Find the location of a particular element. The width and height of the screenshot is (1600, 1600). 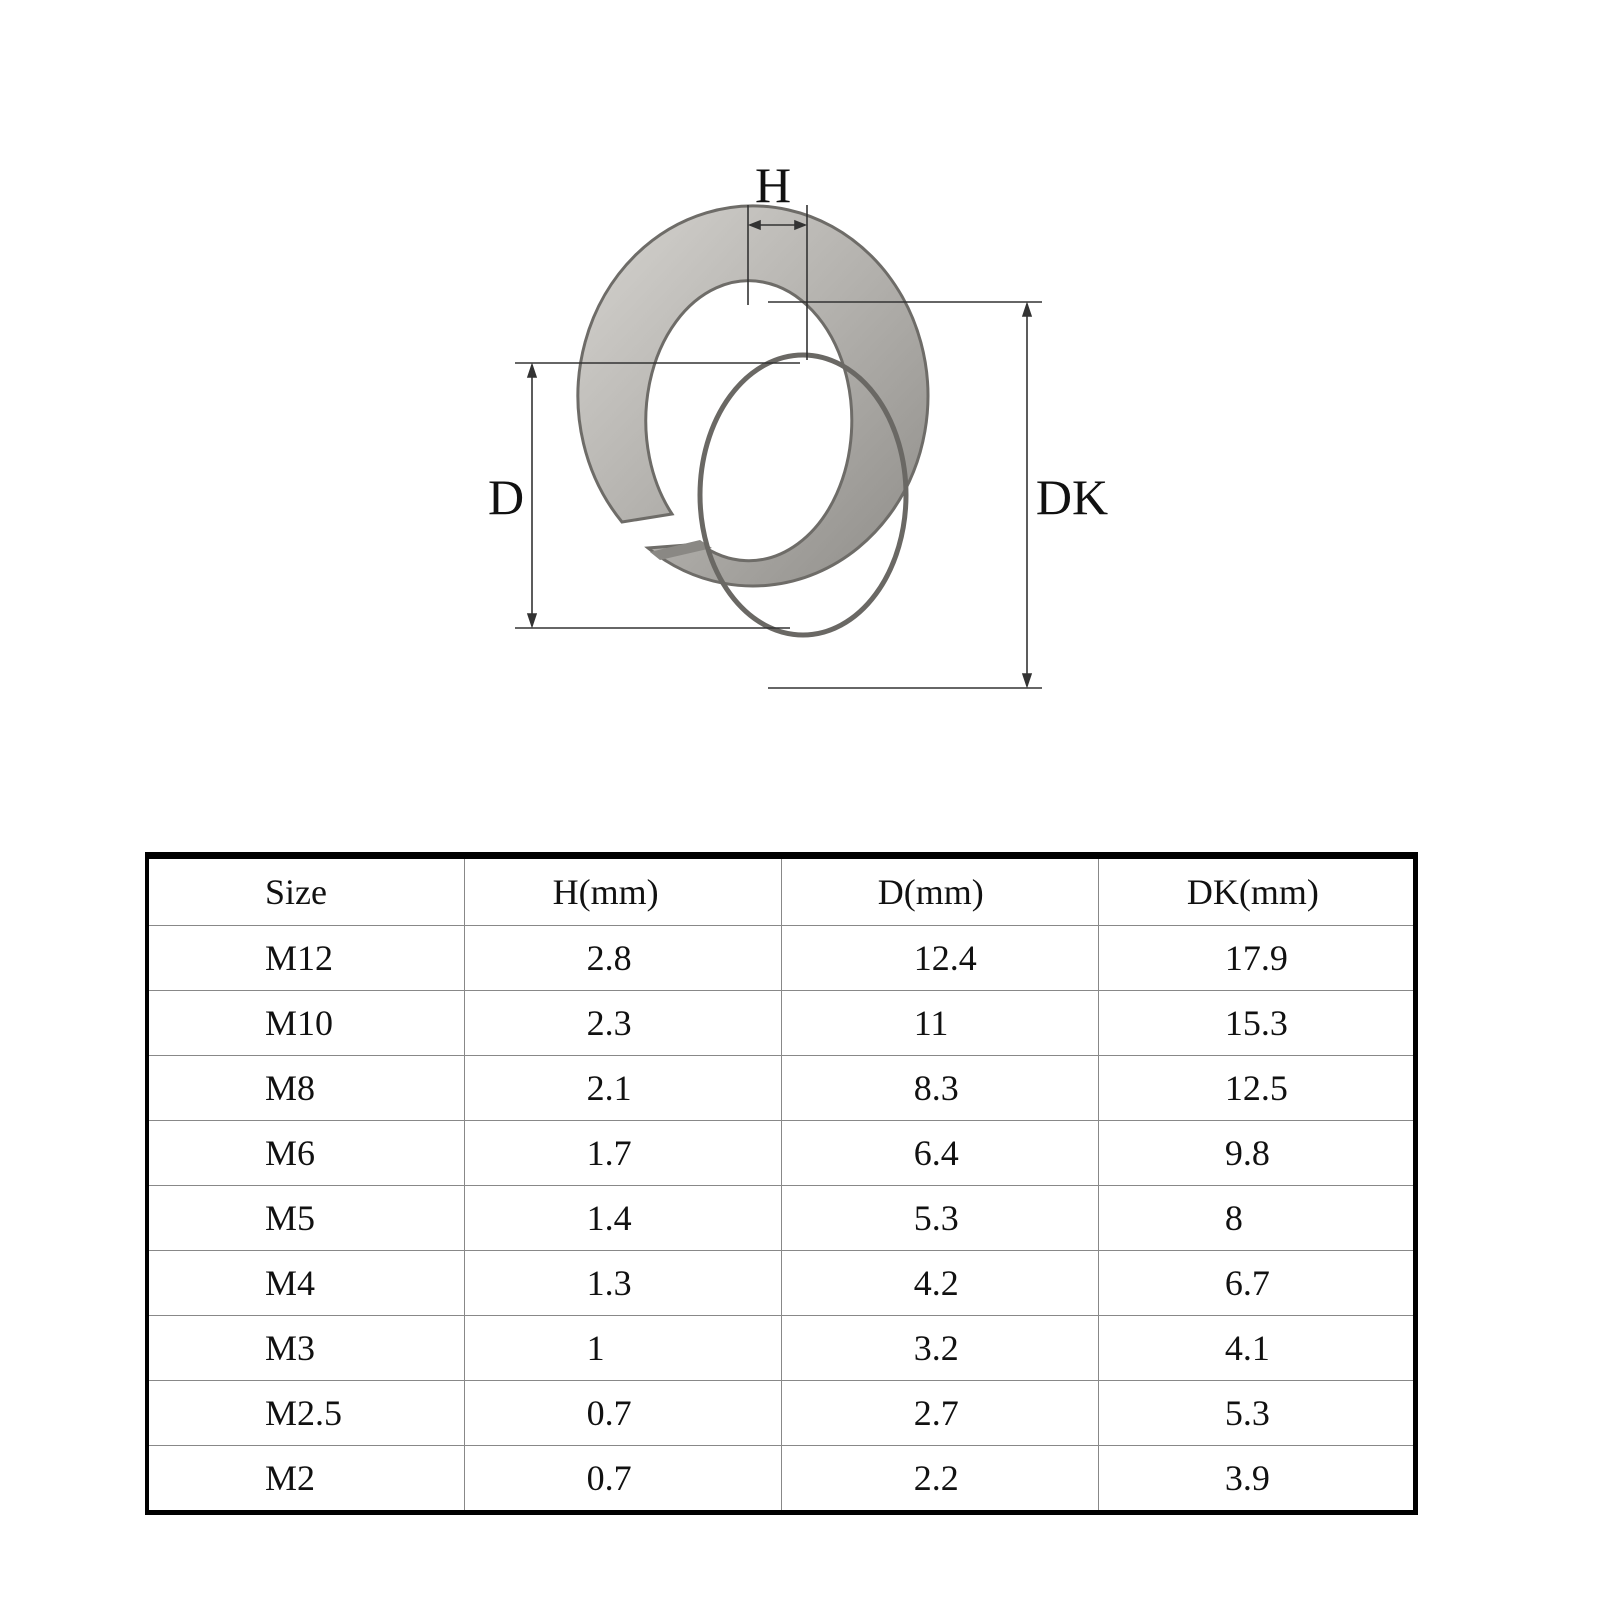

table-row: M4 1.3 4.2 6.7 is located at coordinates (781, 1283).